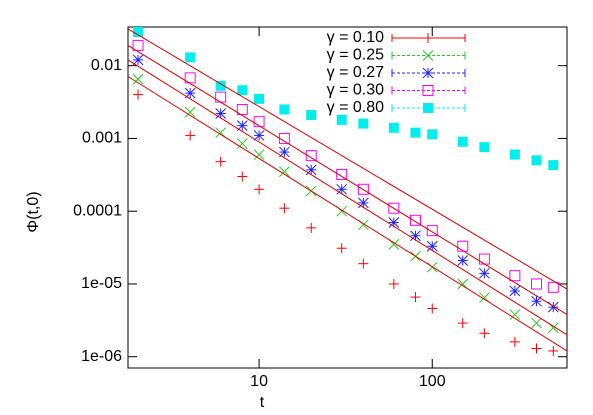  Describe the element at coordinates (33, 211) in the screenshot. I see `y-axis-label: Φ(t,0)` at that location.